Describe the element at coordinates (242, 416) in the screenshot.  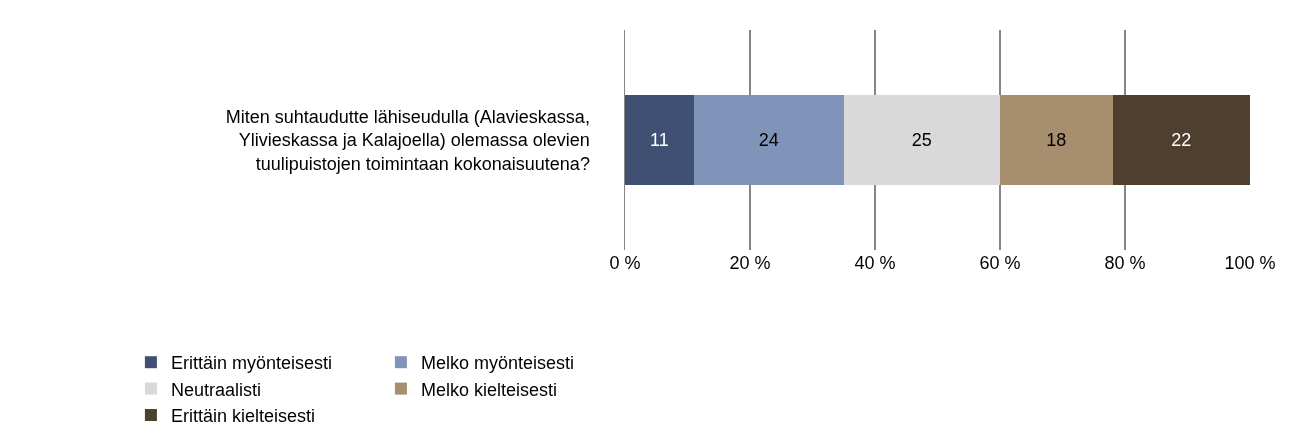
I see `legend-label: Erittäin kielteisesti` at that location.